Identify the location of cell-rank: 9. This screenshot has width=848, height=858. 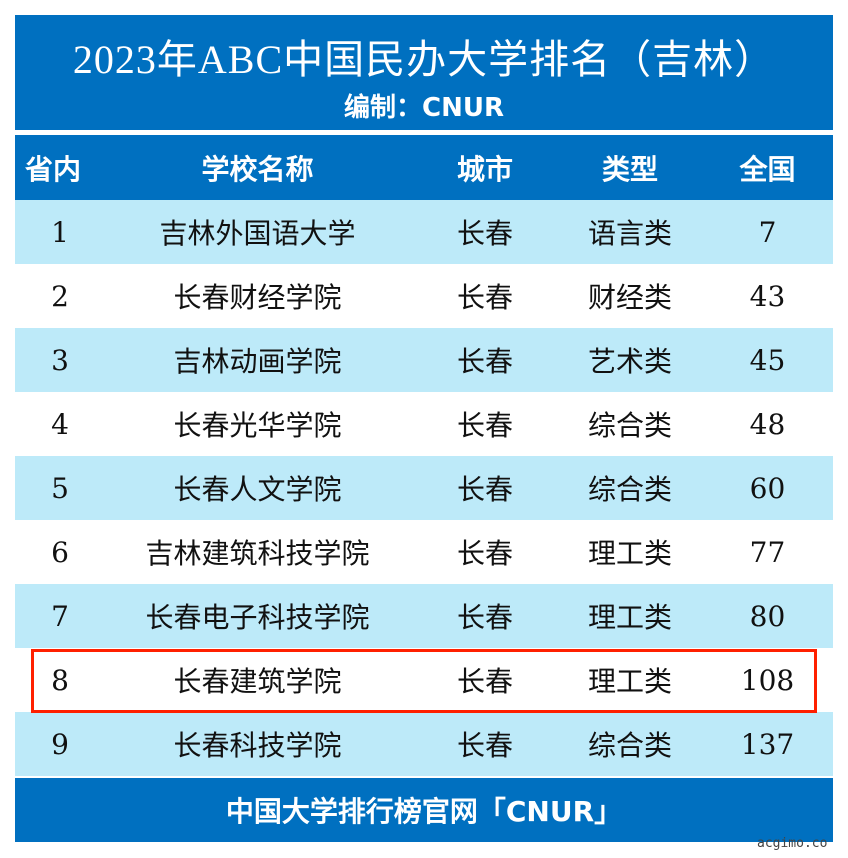
(60, 744).